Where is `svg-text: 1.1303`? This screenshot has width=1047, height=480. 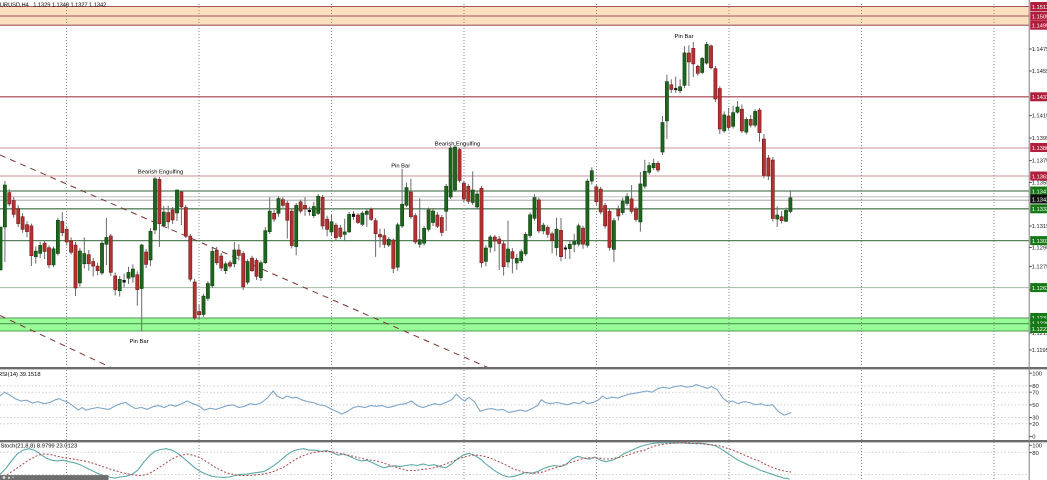 svg-text: 1.1303 is located at coordinates (1039, 242).